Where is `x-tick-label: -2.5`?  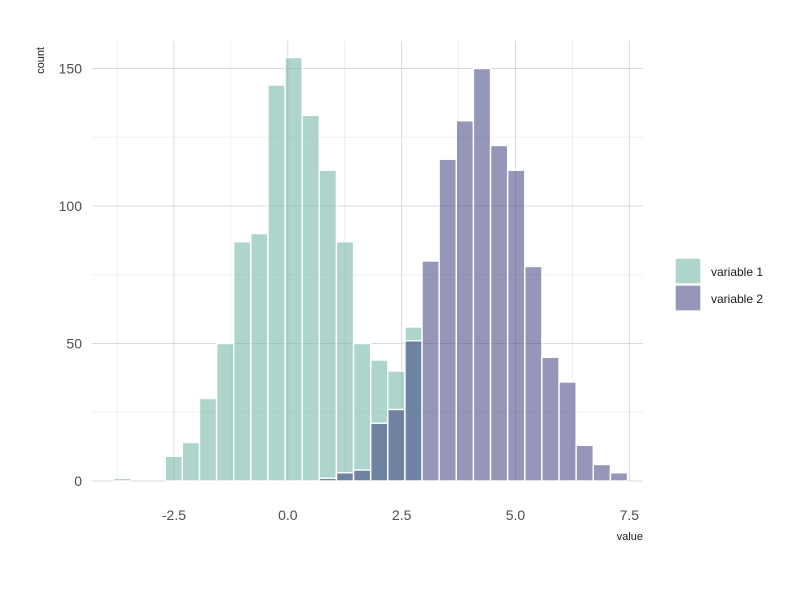
x-tick-label: -2.5 is located at coordinates (174, 515).